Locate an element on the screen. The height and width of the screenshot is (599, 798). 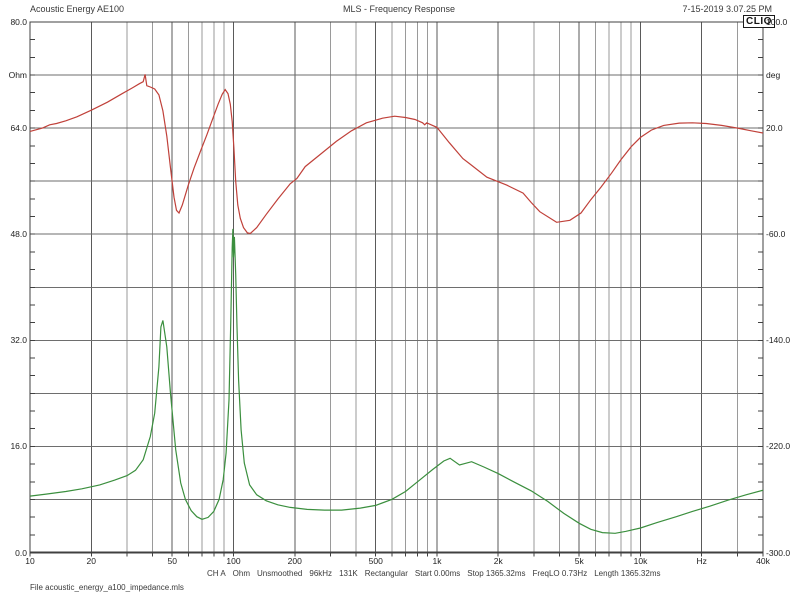
left-axis-label: 0.0 is located at coordinates (21, 552).